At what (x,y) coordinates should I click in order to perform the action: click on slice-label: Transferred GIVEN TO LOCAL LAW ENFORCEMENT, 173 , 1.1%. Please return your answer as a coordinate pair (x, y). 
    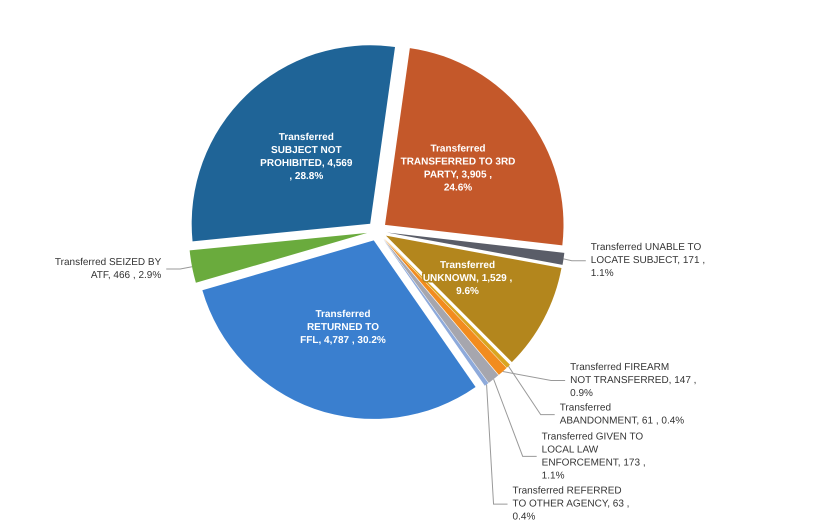
    Looking at the image, I should click on (594, 456).